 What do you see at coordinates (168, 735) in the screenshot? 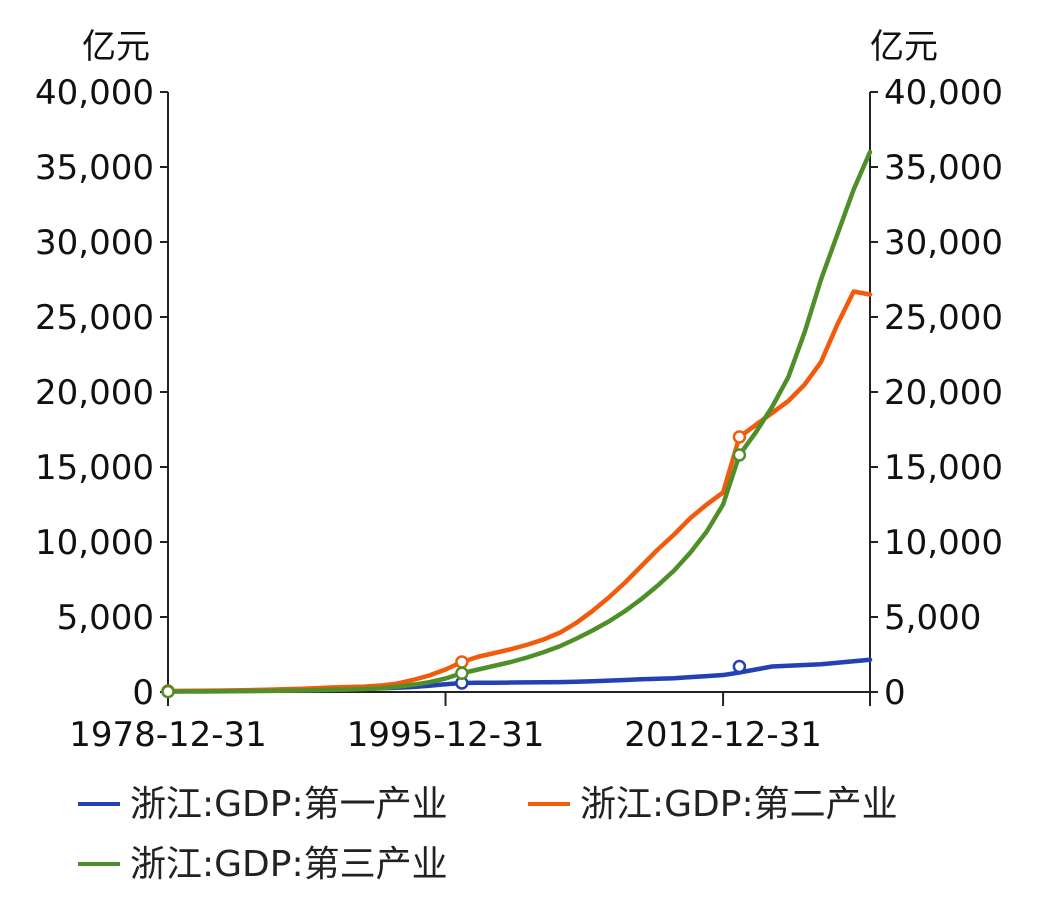
I see `x-tick-label: 1978-12-31` at bounding box center [168, 735].